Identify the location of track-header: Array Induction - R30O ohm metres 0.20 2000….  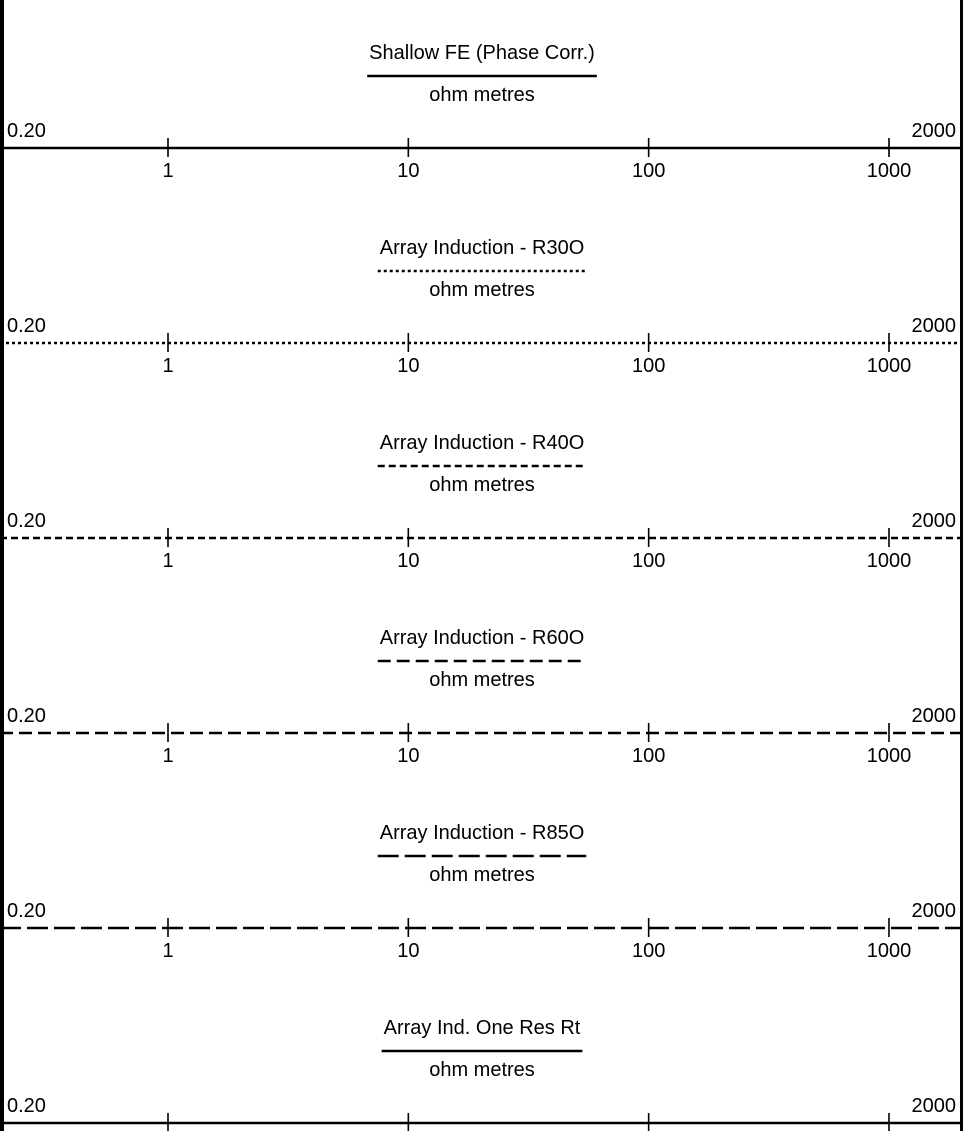
(481, 307).